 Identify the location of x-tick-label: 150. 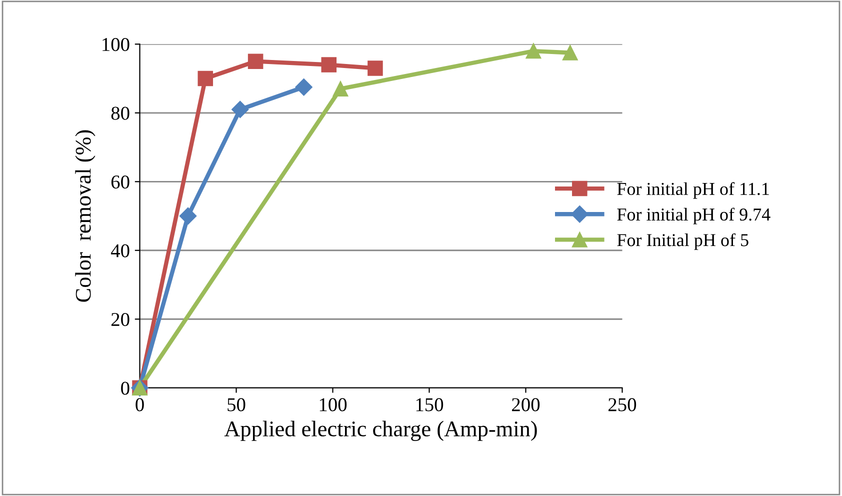
(430, 405).